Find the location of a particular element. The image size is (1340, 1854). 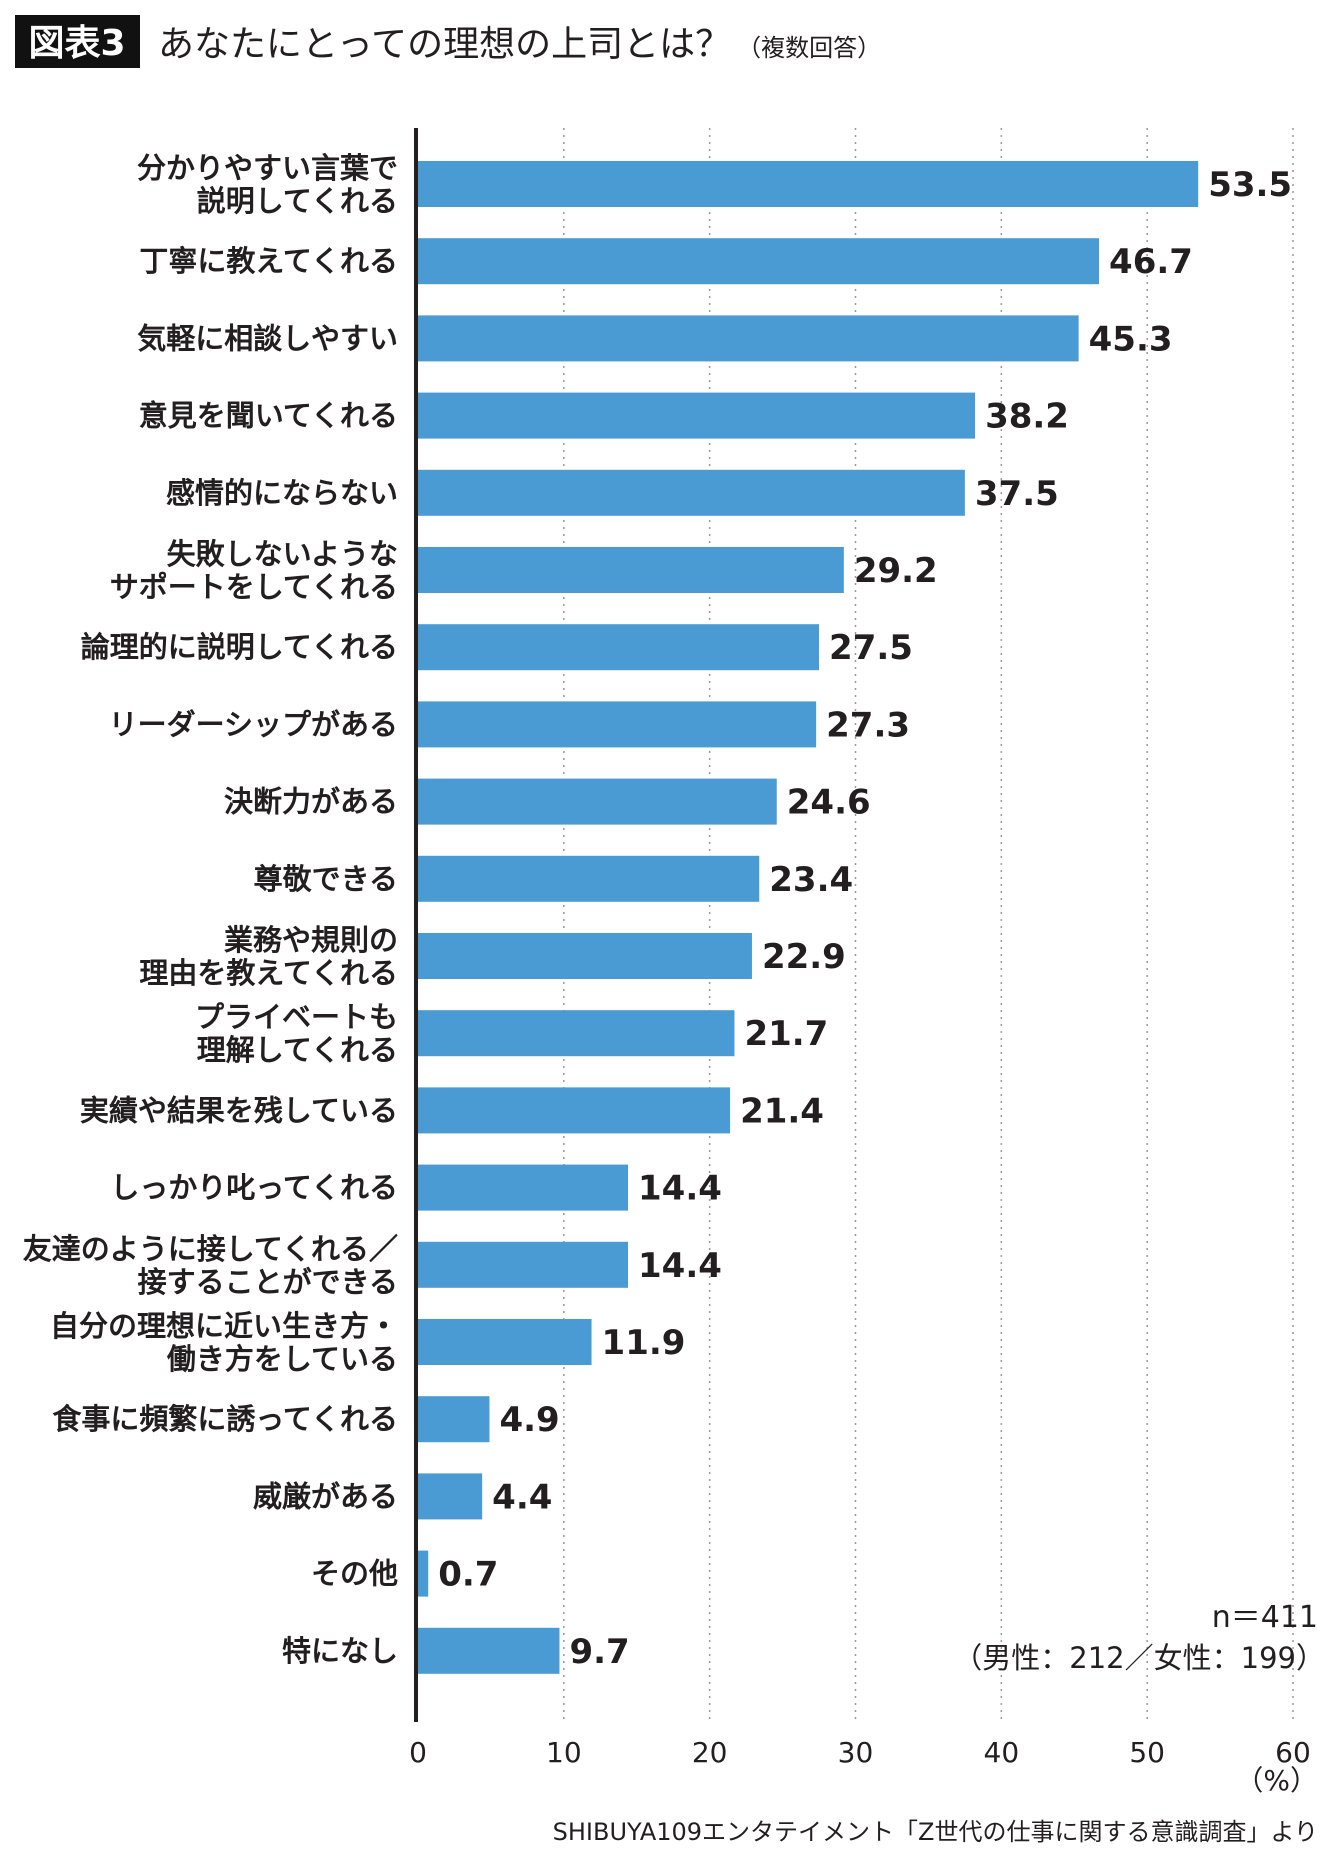

value-label: 21.4 is located at coordinates (782, 1111).